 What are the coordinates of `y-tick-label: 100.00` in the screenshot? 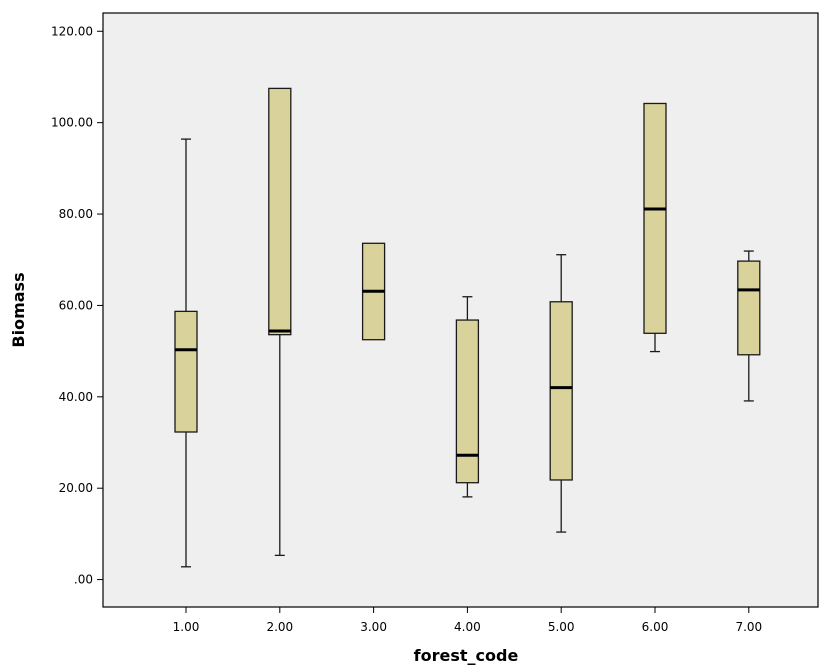 It's located at (72, 123).